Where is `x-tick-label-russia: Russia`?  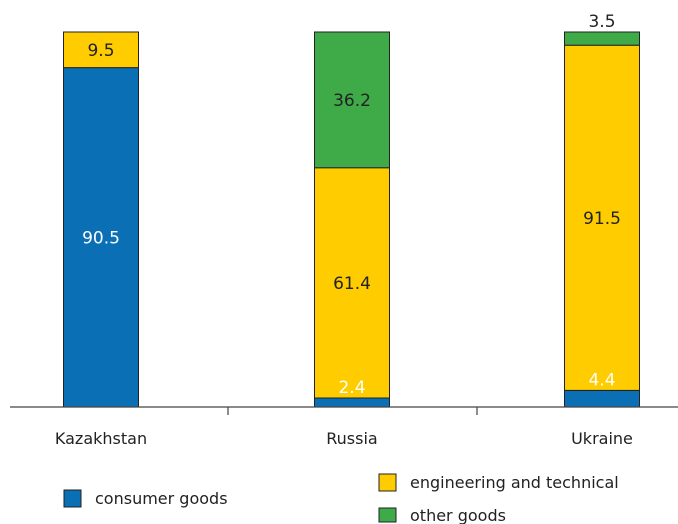
x-tick-label-russia: Russia is located at coordinates (351, 438).